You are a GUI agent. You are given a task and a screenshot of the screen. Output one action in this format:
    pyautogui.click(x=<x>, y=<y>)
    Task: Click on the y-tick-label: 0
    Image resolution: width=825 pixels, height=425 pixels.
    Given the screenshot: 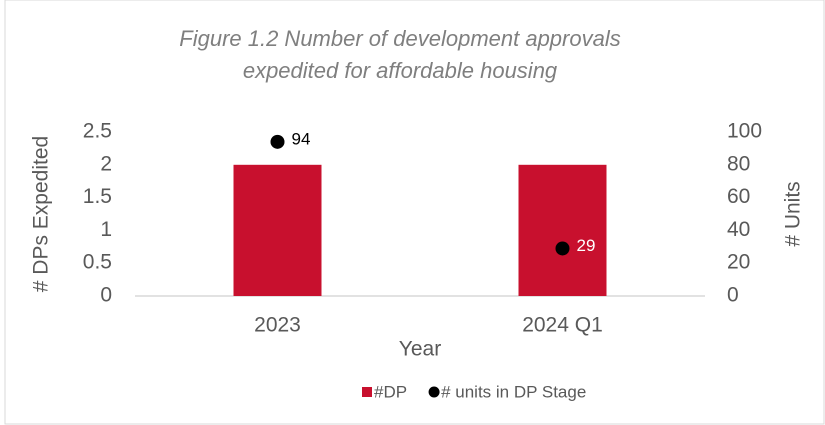 What is the action you would take?
    pyautogui.click(x=106, y=295)
    